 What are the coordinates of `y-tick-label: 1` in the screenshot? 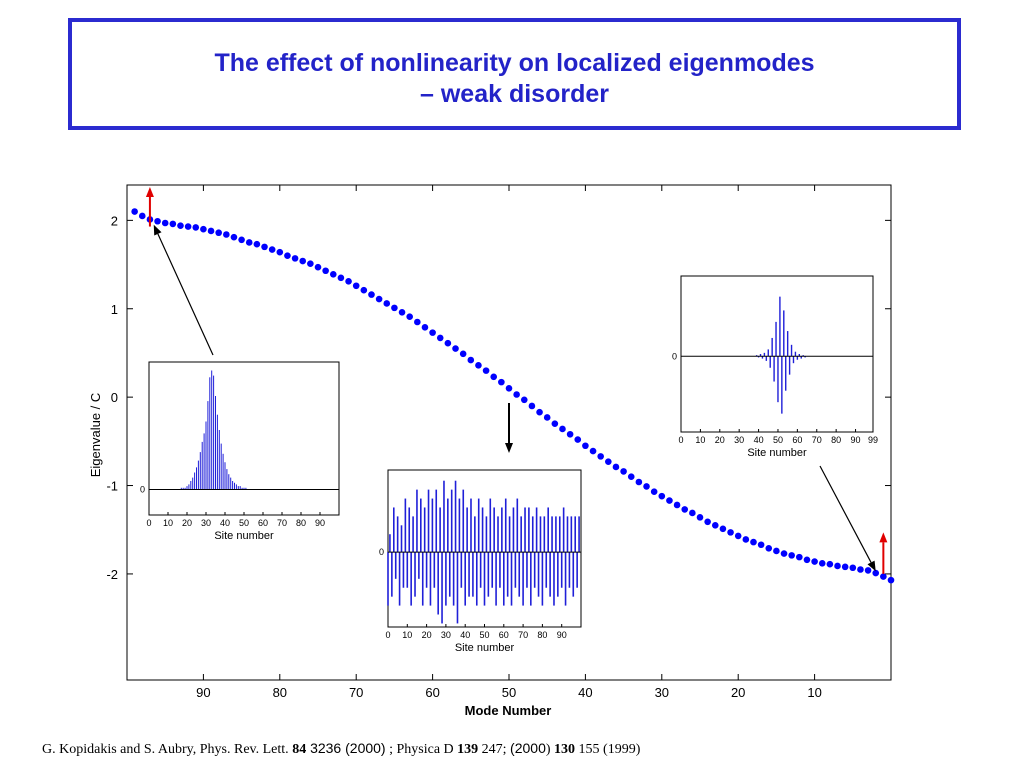 It's located at (114, 309).